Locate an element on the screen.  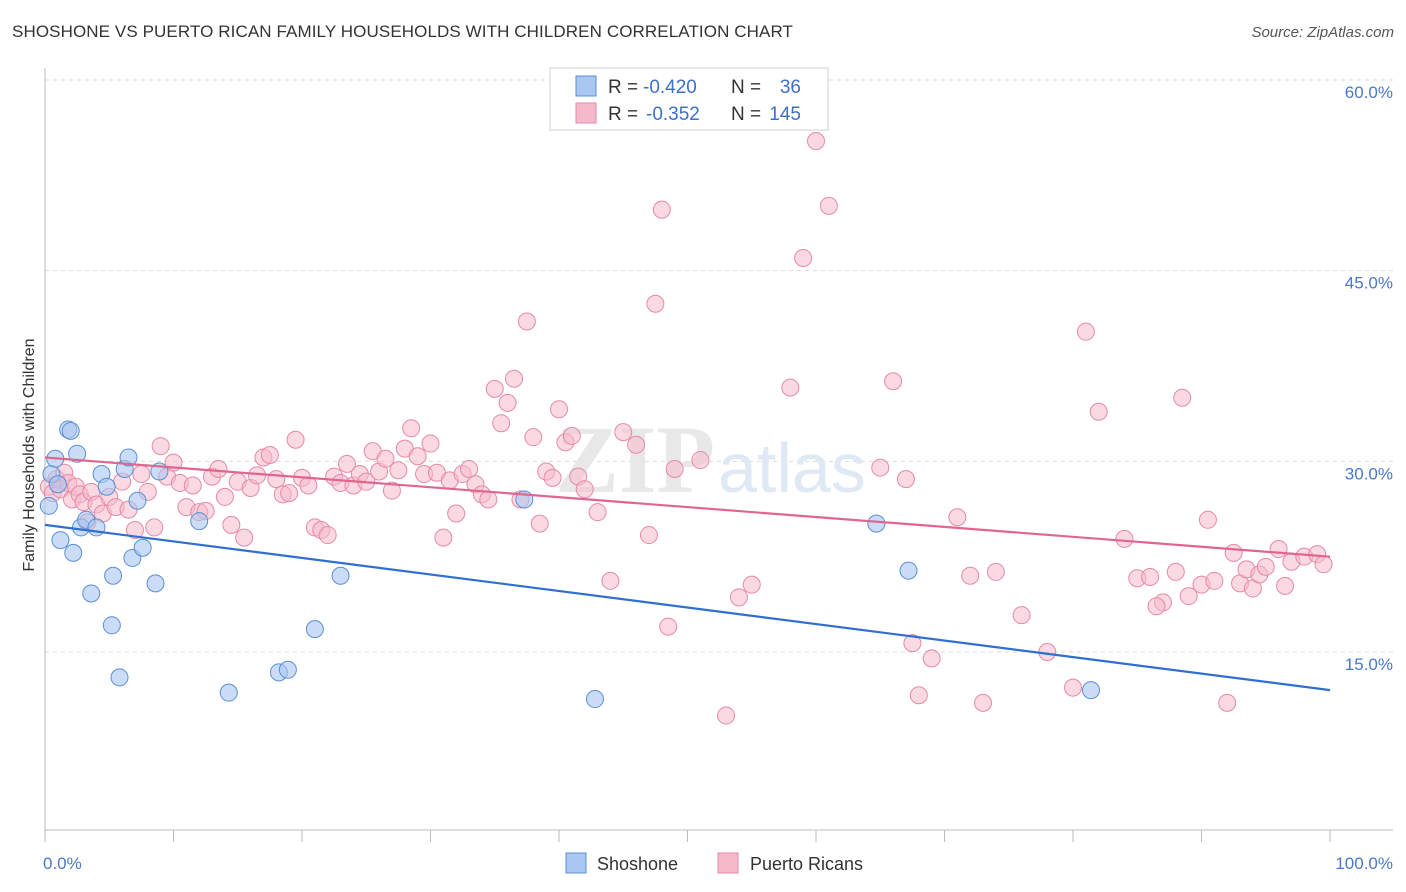
legend-n-label-2: N = is located at coordinates (746, 114).